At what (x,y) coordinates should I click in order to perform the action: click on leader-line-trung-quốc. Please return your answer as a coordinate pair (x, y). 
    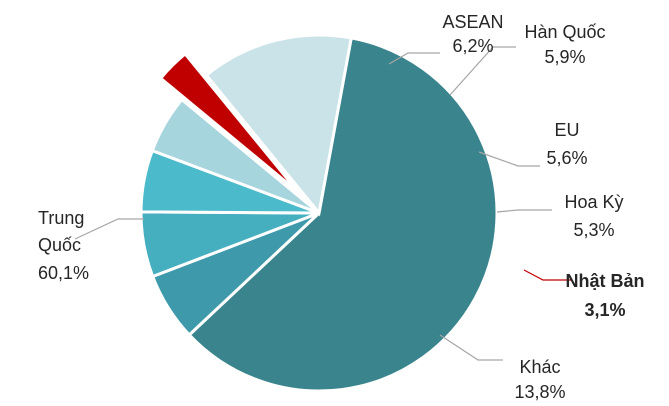
    Looking at the image, I should click on (109, 229).